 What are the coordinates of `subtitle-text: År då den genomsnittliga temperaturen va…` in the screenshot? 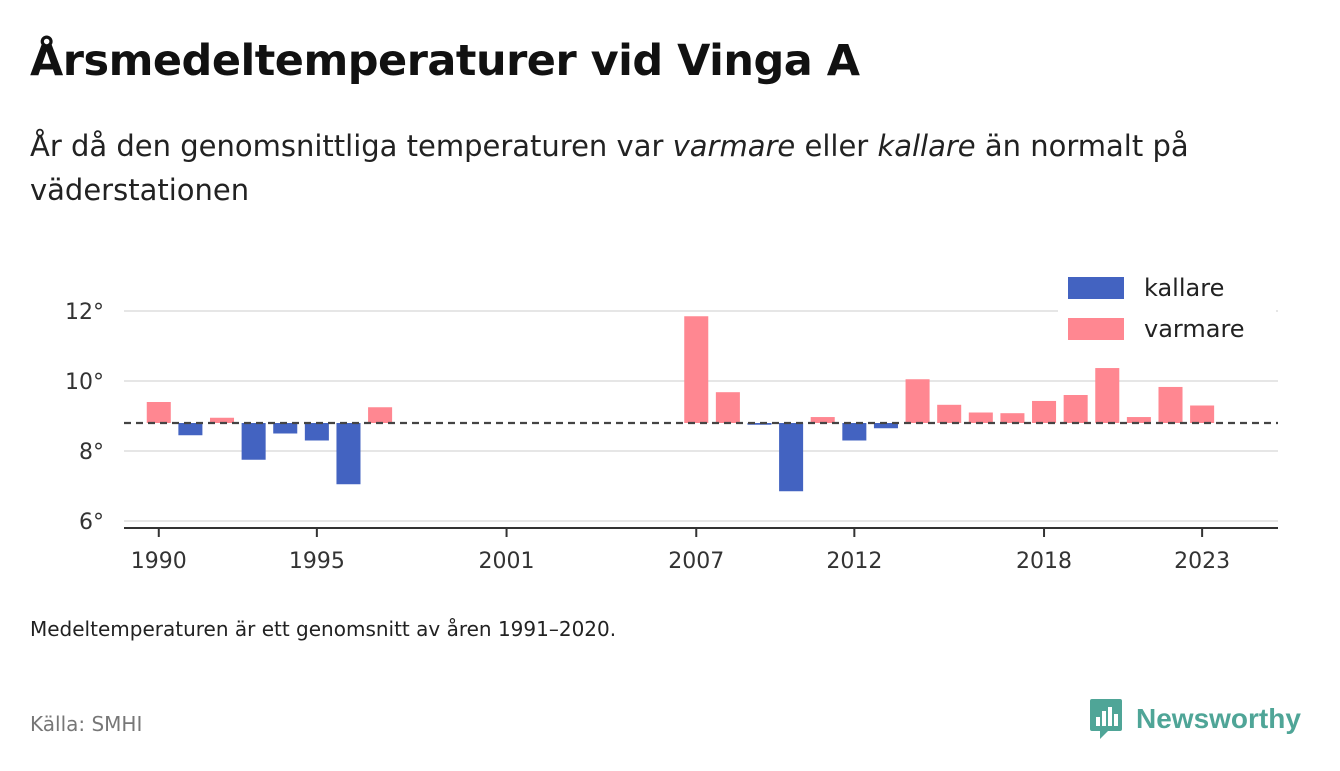 It's located at (351, 146).